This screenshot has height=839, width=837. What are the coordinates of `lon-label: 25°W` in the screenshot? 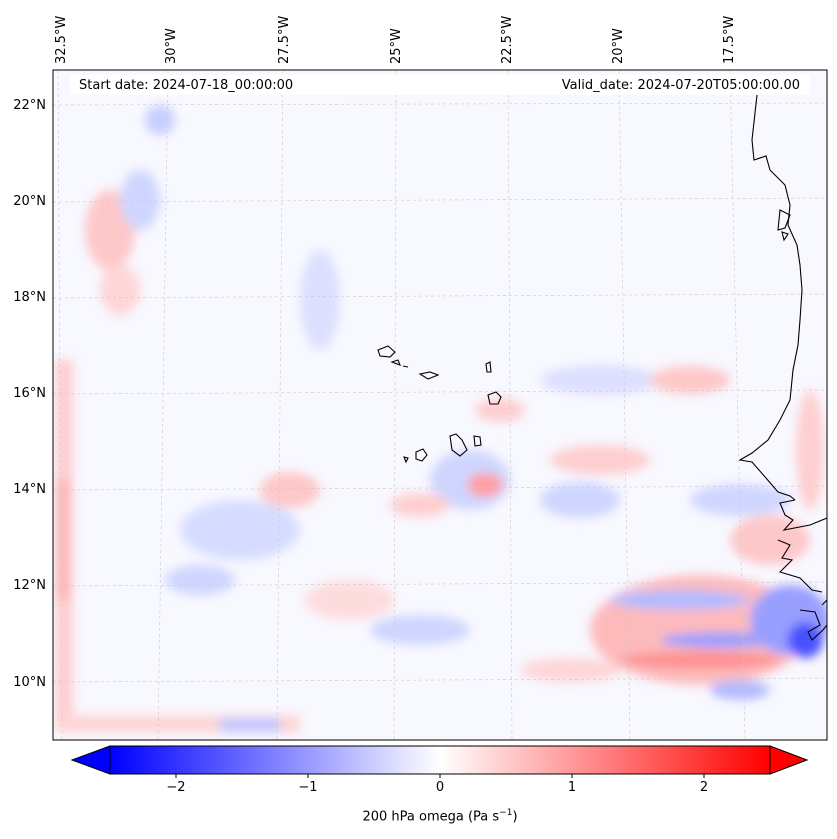 It's located at (396, 46).